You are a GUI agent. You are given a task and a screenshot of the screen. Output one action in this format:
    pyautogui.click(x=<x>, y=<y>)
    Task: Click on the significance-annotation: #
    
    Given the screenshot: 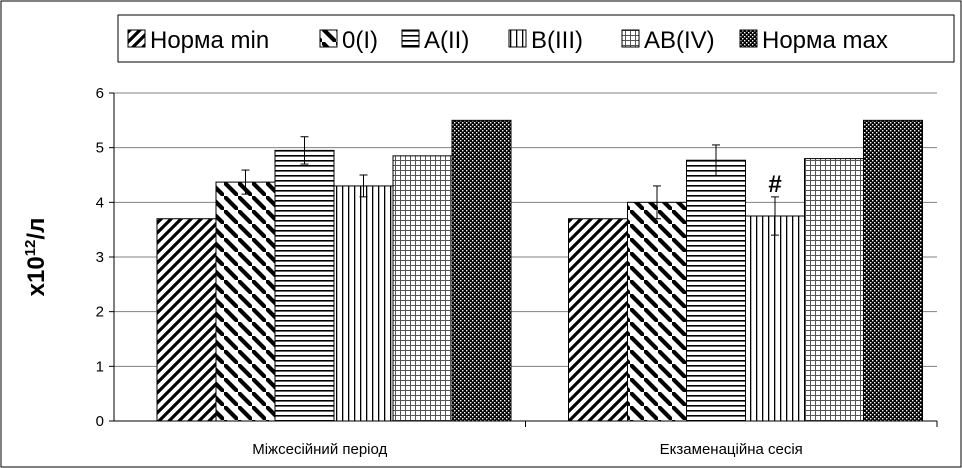 What is the action you would take?
    pyautogui.click(x=774, y=184)
    